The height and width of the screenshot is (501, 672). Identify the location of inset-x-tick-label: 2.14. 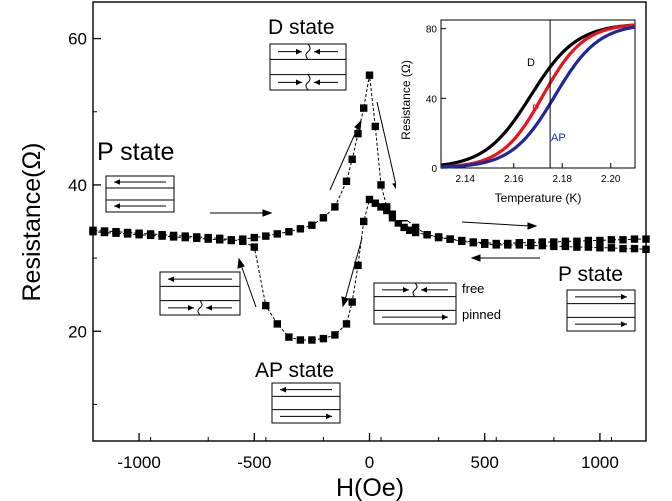
(466, 179).